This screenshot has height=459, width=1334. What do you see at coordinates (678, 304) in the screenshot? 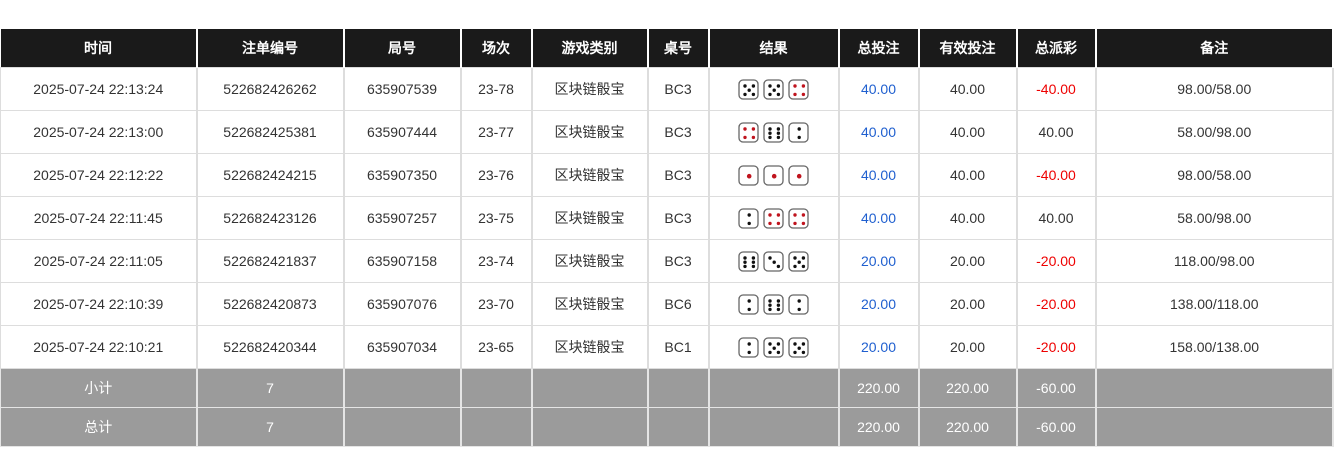
I see `table-cell: BC6` at bounding box center [678, 304].